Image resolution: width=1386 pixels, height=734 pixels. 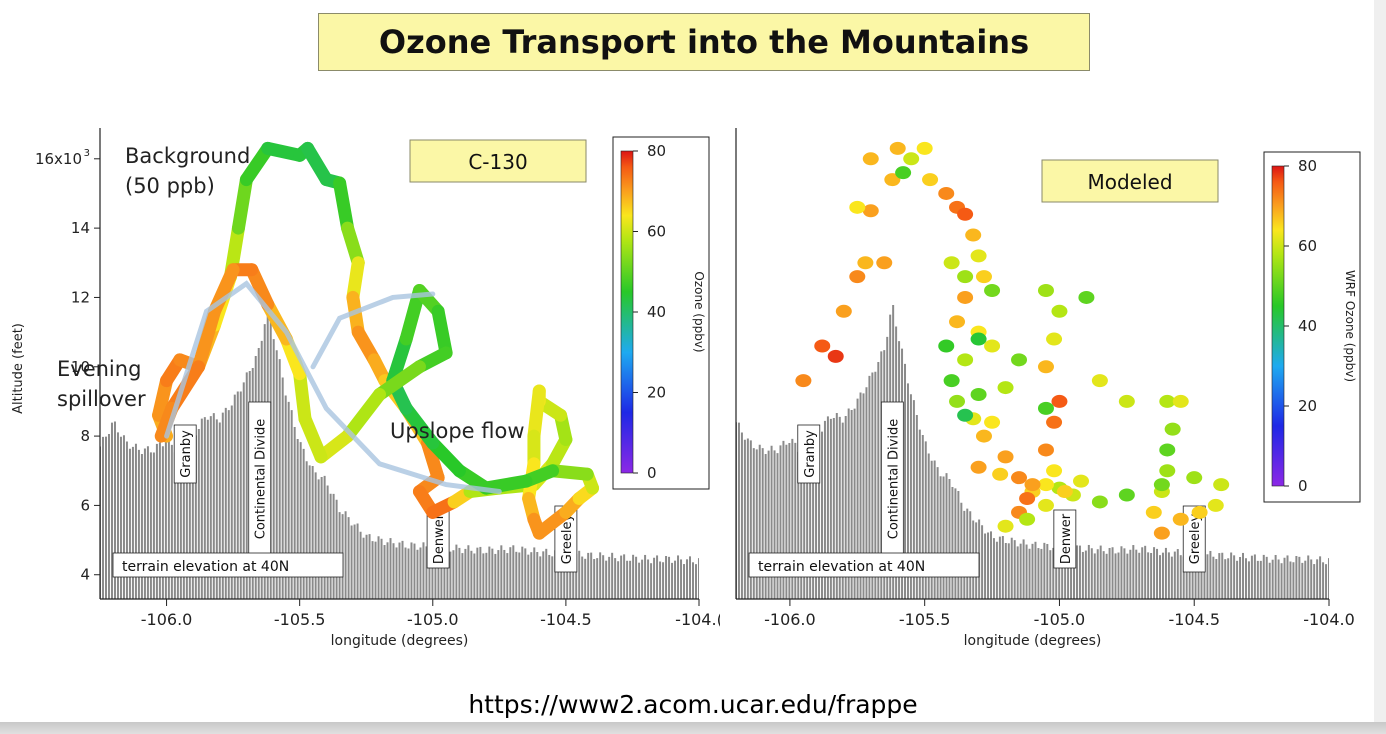 I want to click on svg-text: Denwer, so click(x=1066, y=538).